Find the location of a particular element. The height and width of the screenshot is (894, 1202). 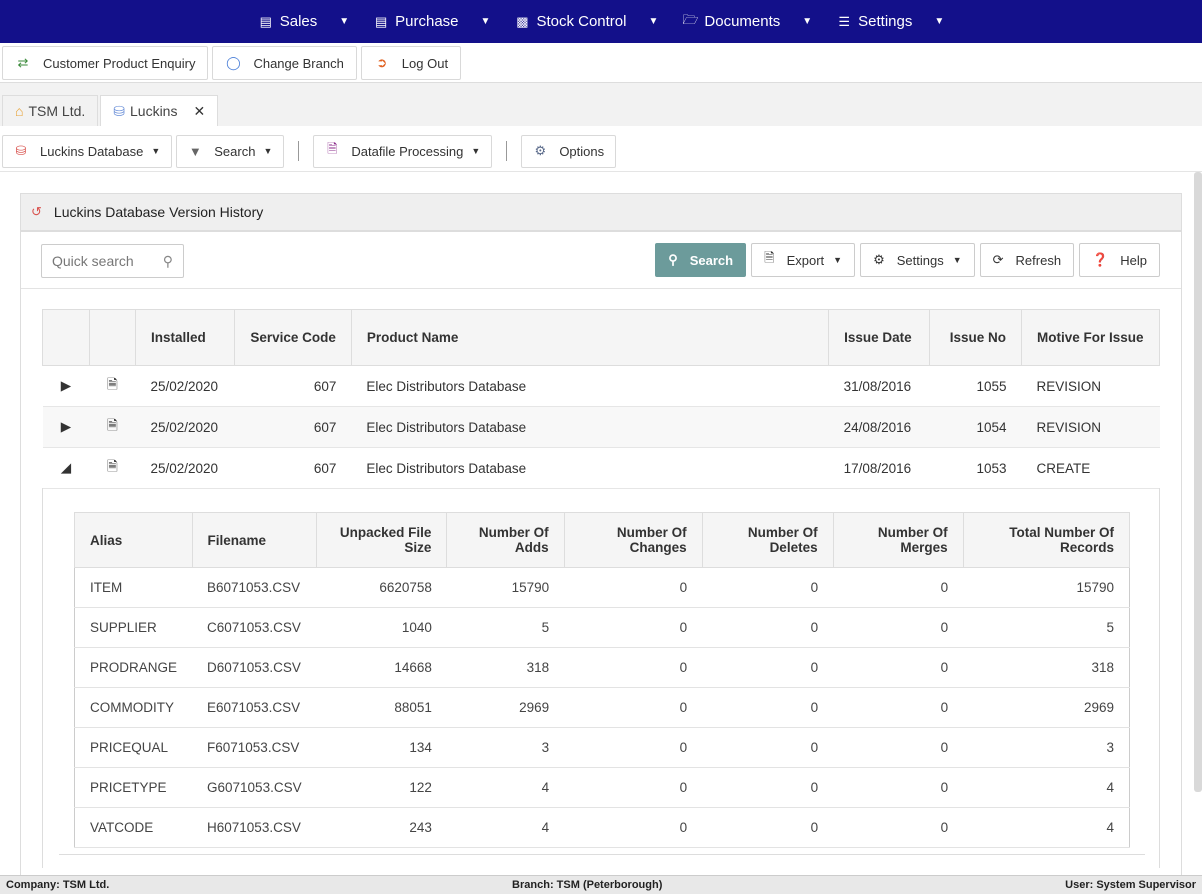

motive-column-header: Motive For Issue is located at coordinates (1090, 337).